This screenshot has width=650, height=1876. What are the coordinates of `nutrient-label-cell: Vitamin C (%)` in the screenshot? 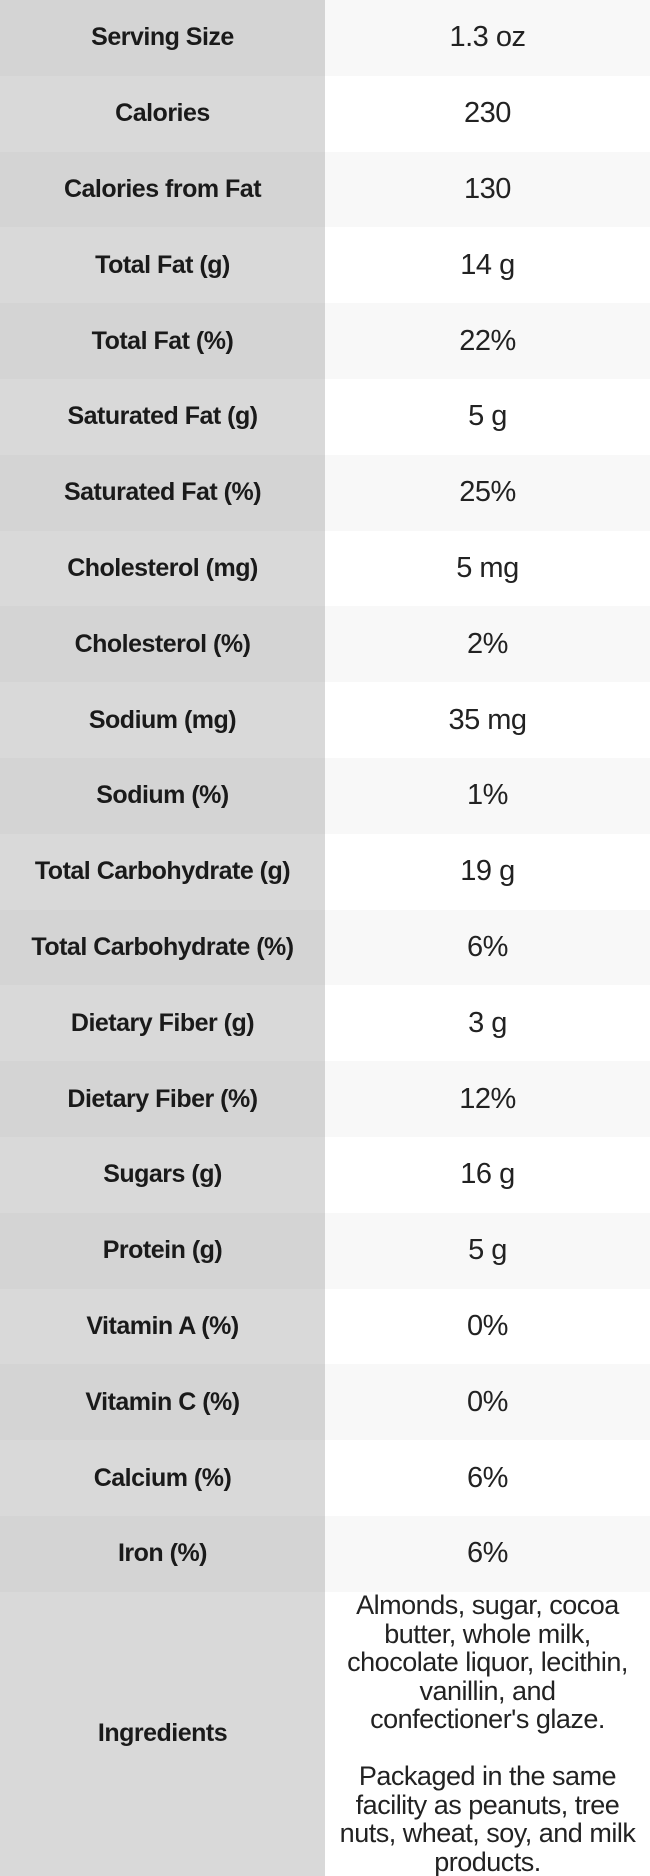 It's located at (162, 1402).